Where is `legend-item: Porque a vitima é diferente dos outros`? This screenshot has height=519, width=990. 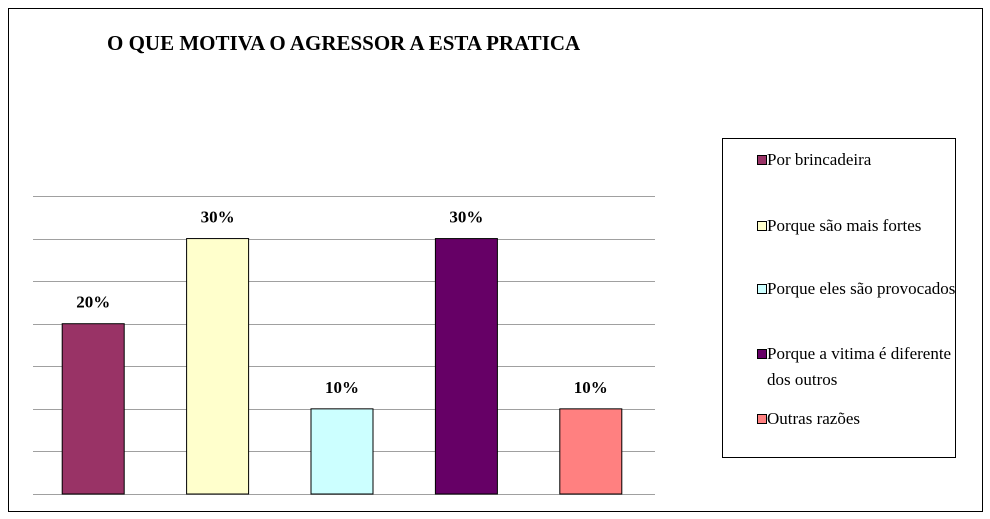
legend-item: Porque a vitima é diferente dos outros is located at coordinates (862, 367).